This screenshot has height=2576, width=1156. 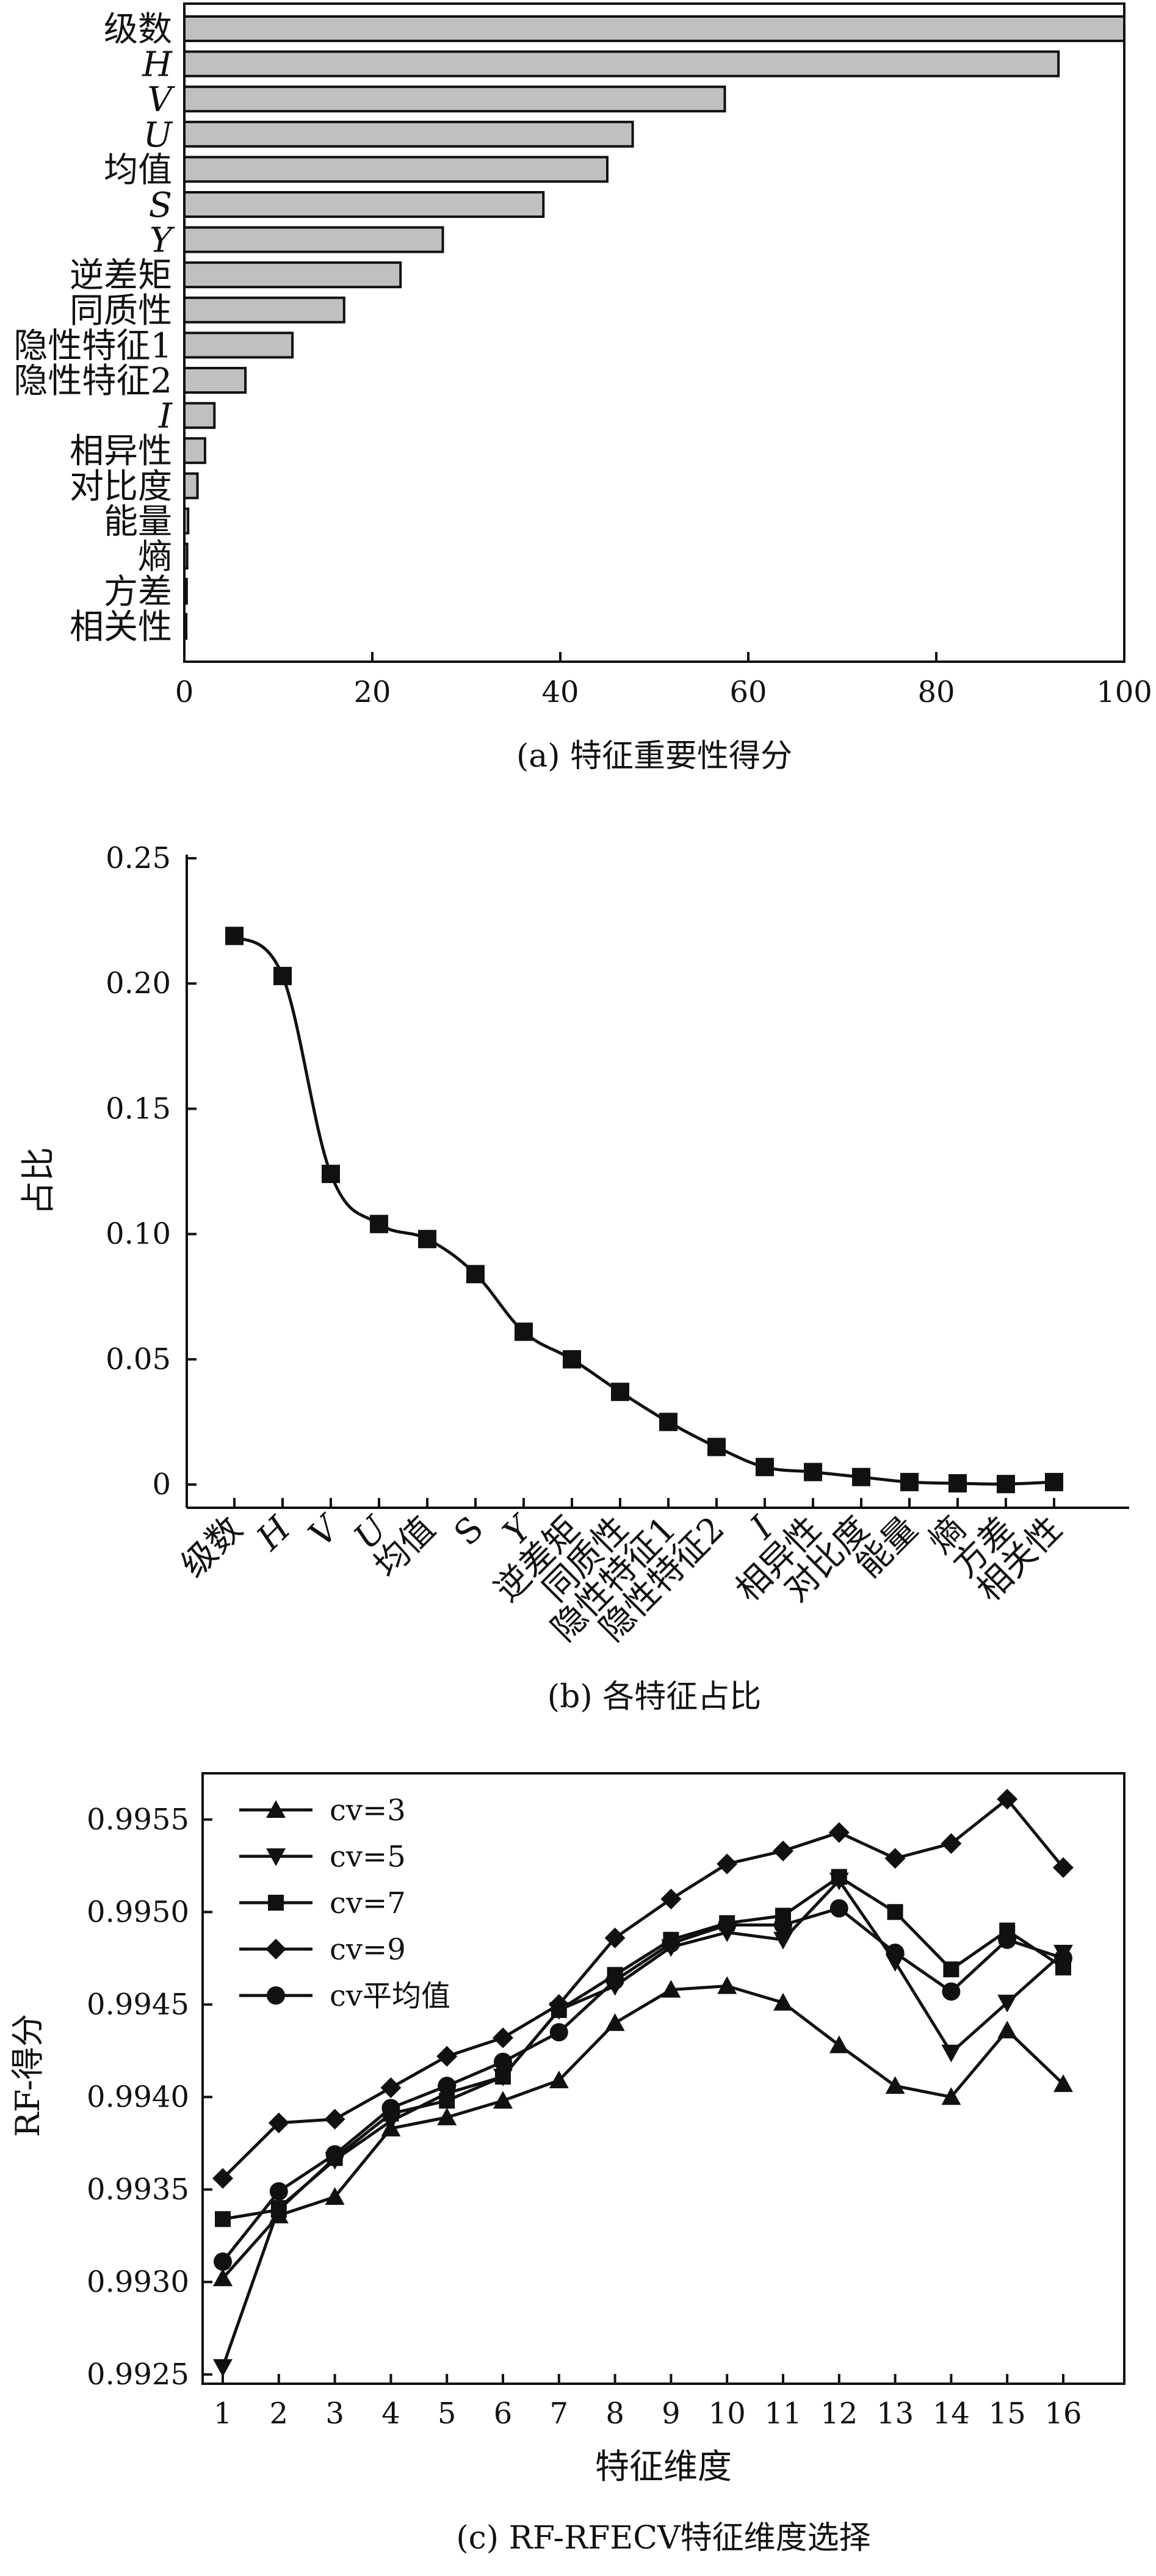 I want to click on x-tick-label: 1, so click(x=223, y=2414).